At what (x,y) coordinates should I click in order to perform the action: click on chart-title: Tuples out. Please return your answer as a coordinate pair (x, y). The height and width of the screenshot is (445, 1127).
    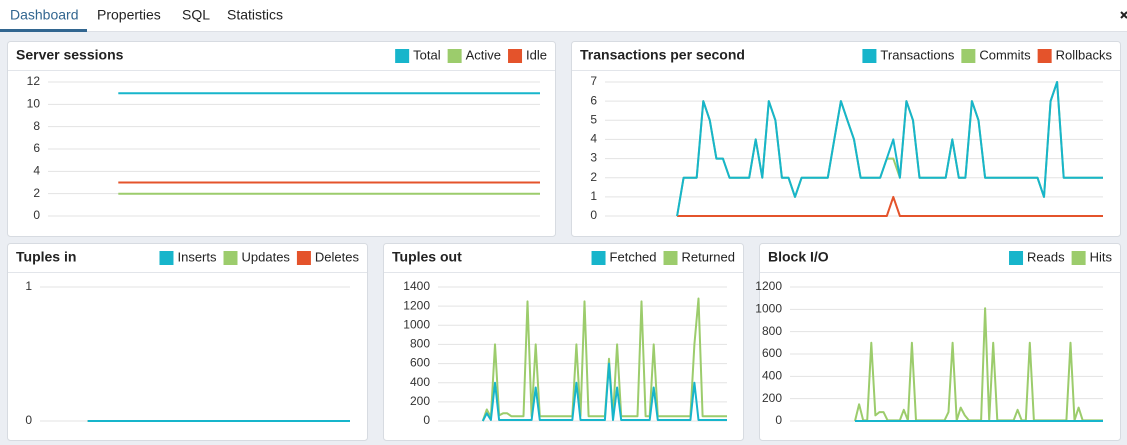
    Looking at the image, I should click on (427, 257).